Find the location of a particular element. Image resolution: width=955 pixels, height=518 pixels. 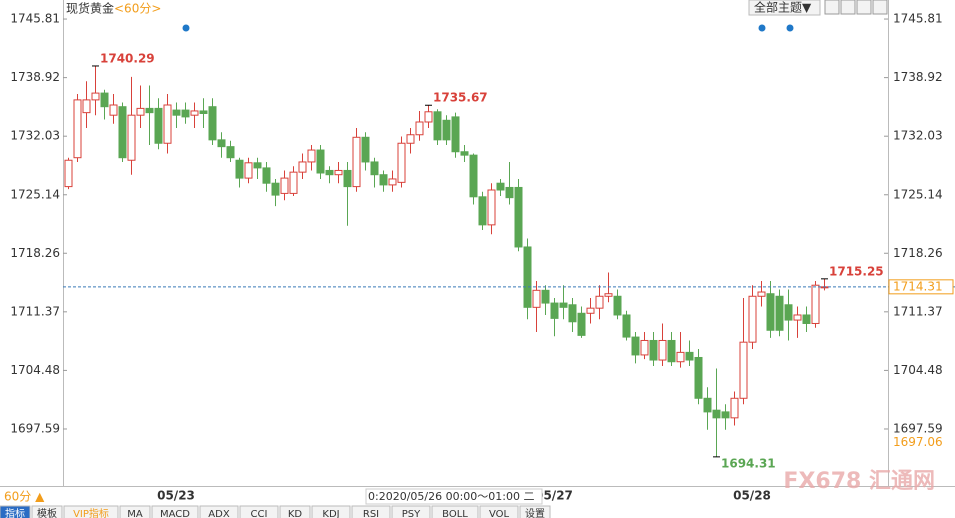

tab-label: RSI is located at coordinates (371, 513).